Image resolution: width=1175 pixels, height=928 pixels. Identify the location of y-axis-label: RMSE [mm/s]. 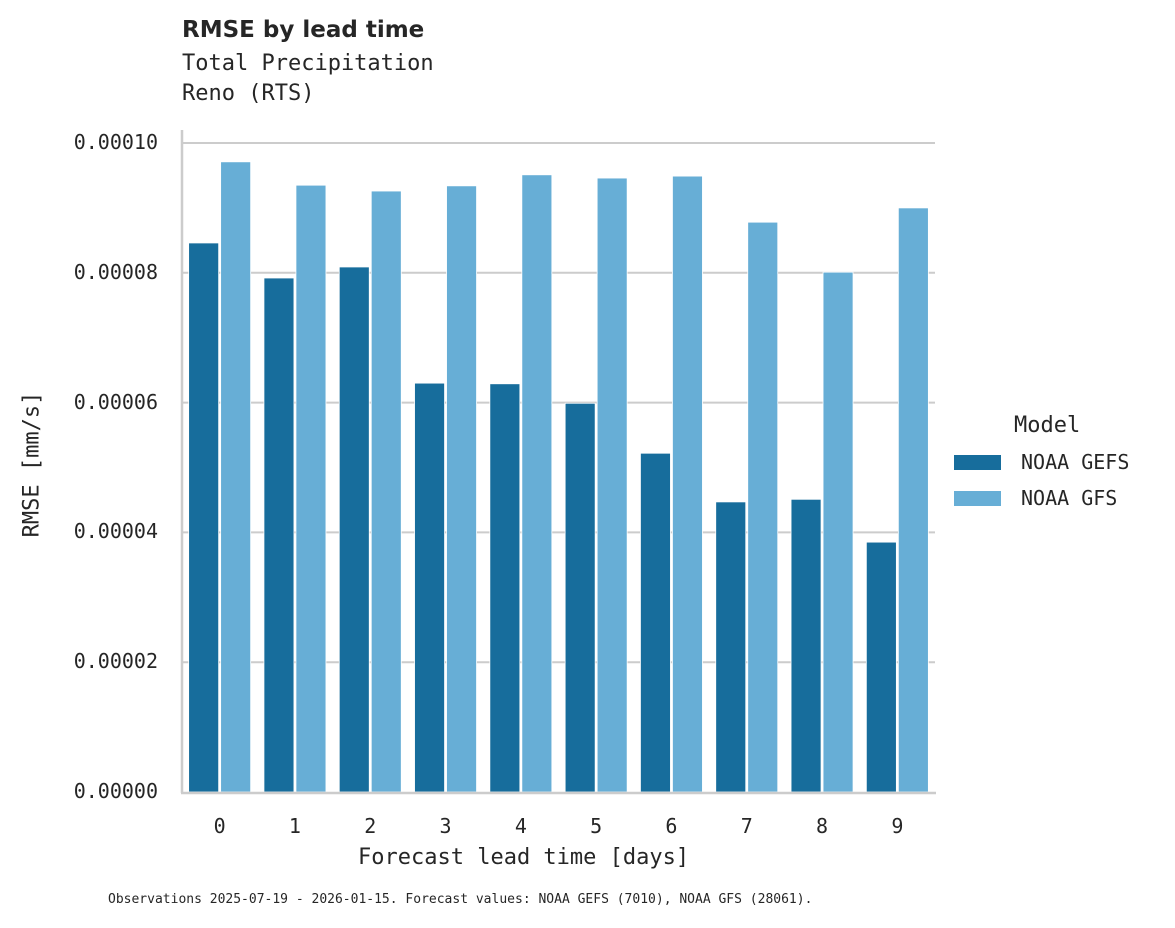
(32, 464).